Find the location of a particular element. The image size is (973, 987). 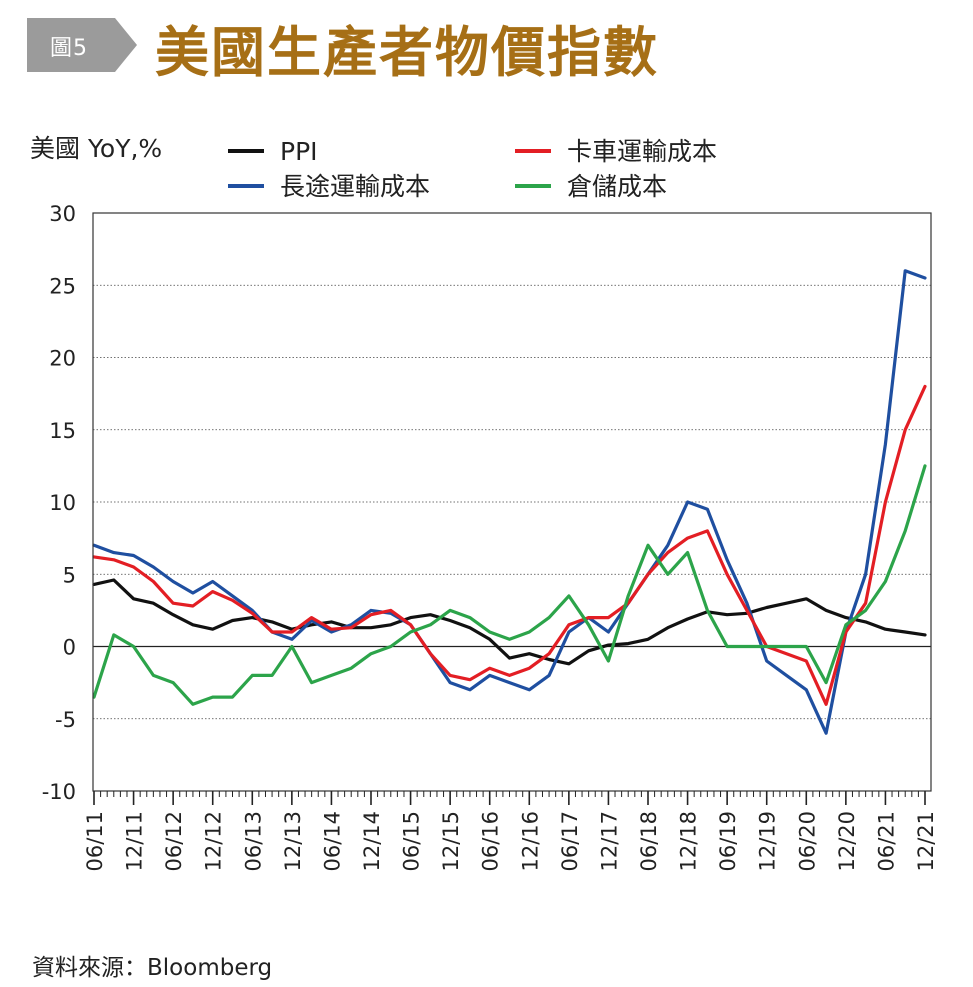

source-note: 資料來源：Bloomberg is located at coordinates (152, 968).